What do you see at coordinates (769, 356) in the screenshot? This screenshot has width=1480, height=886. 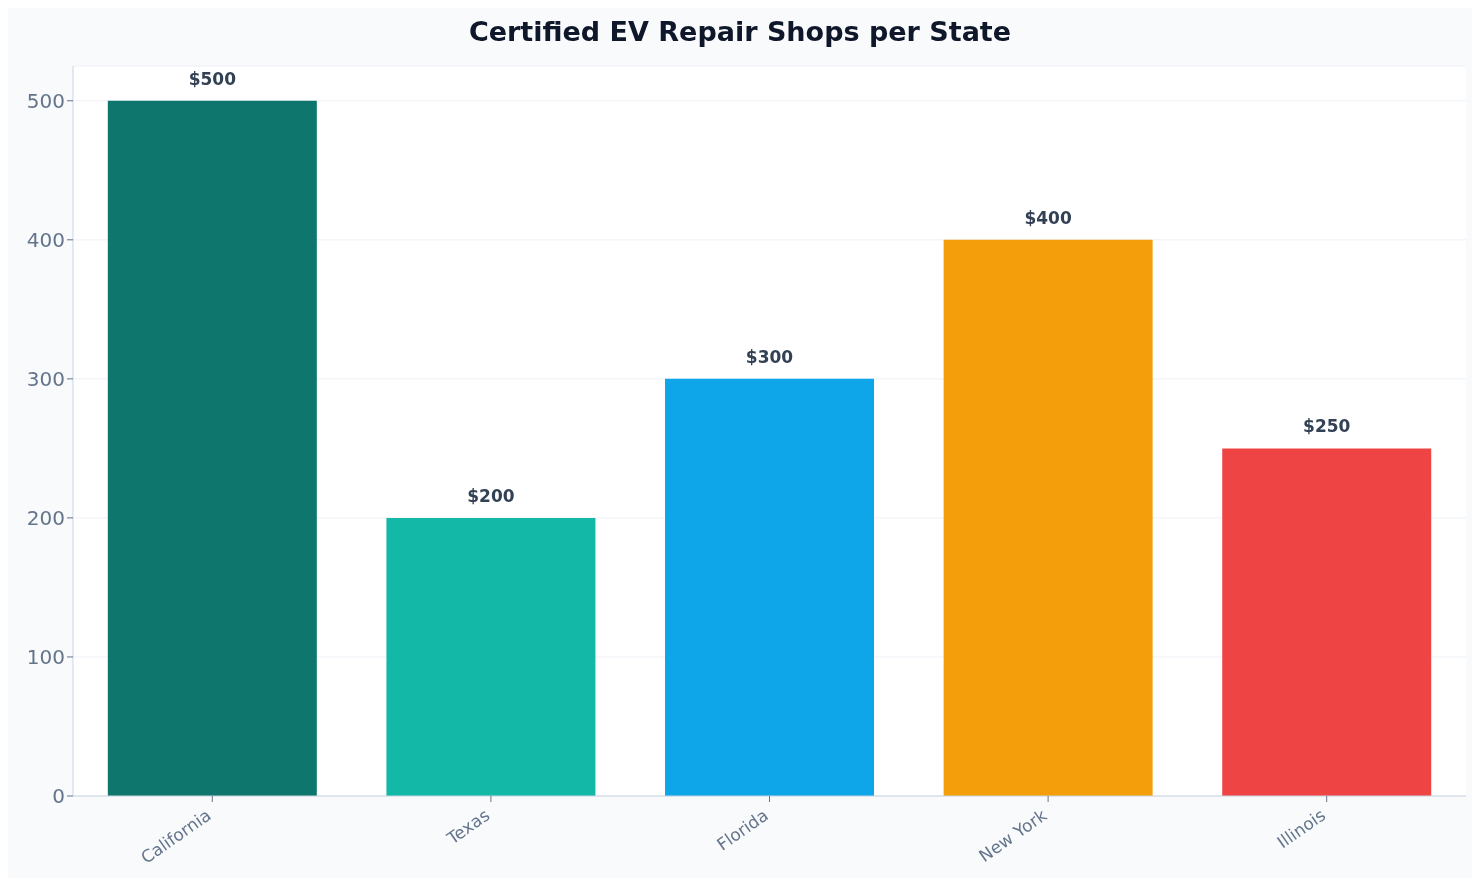 I see `data-label: $300` at bounding box center [769, 356].